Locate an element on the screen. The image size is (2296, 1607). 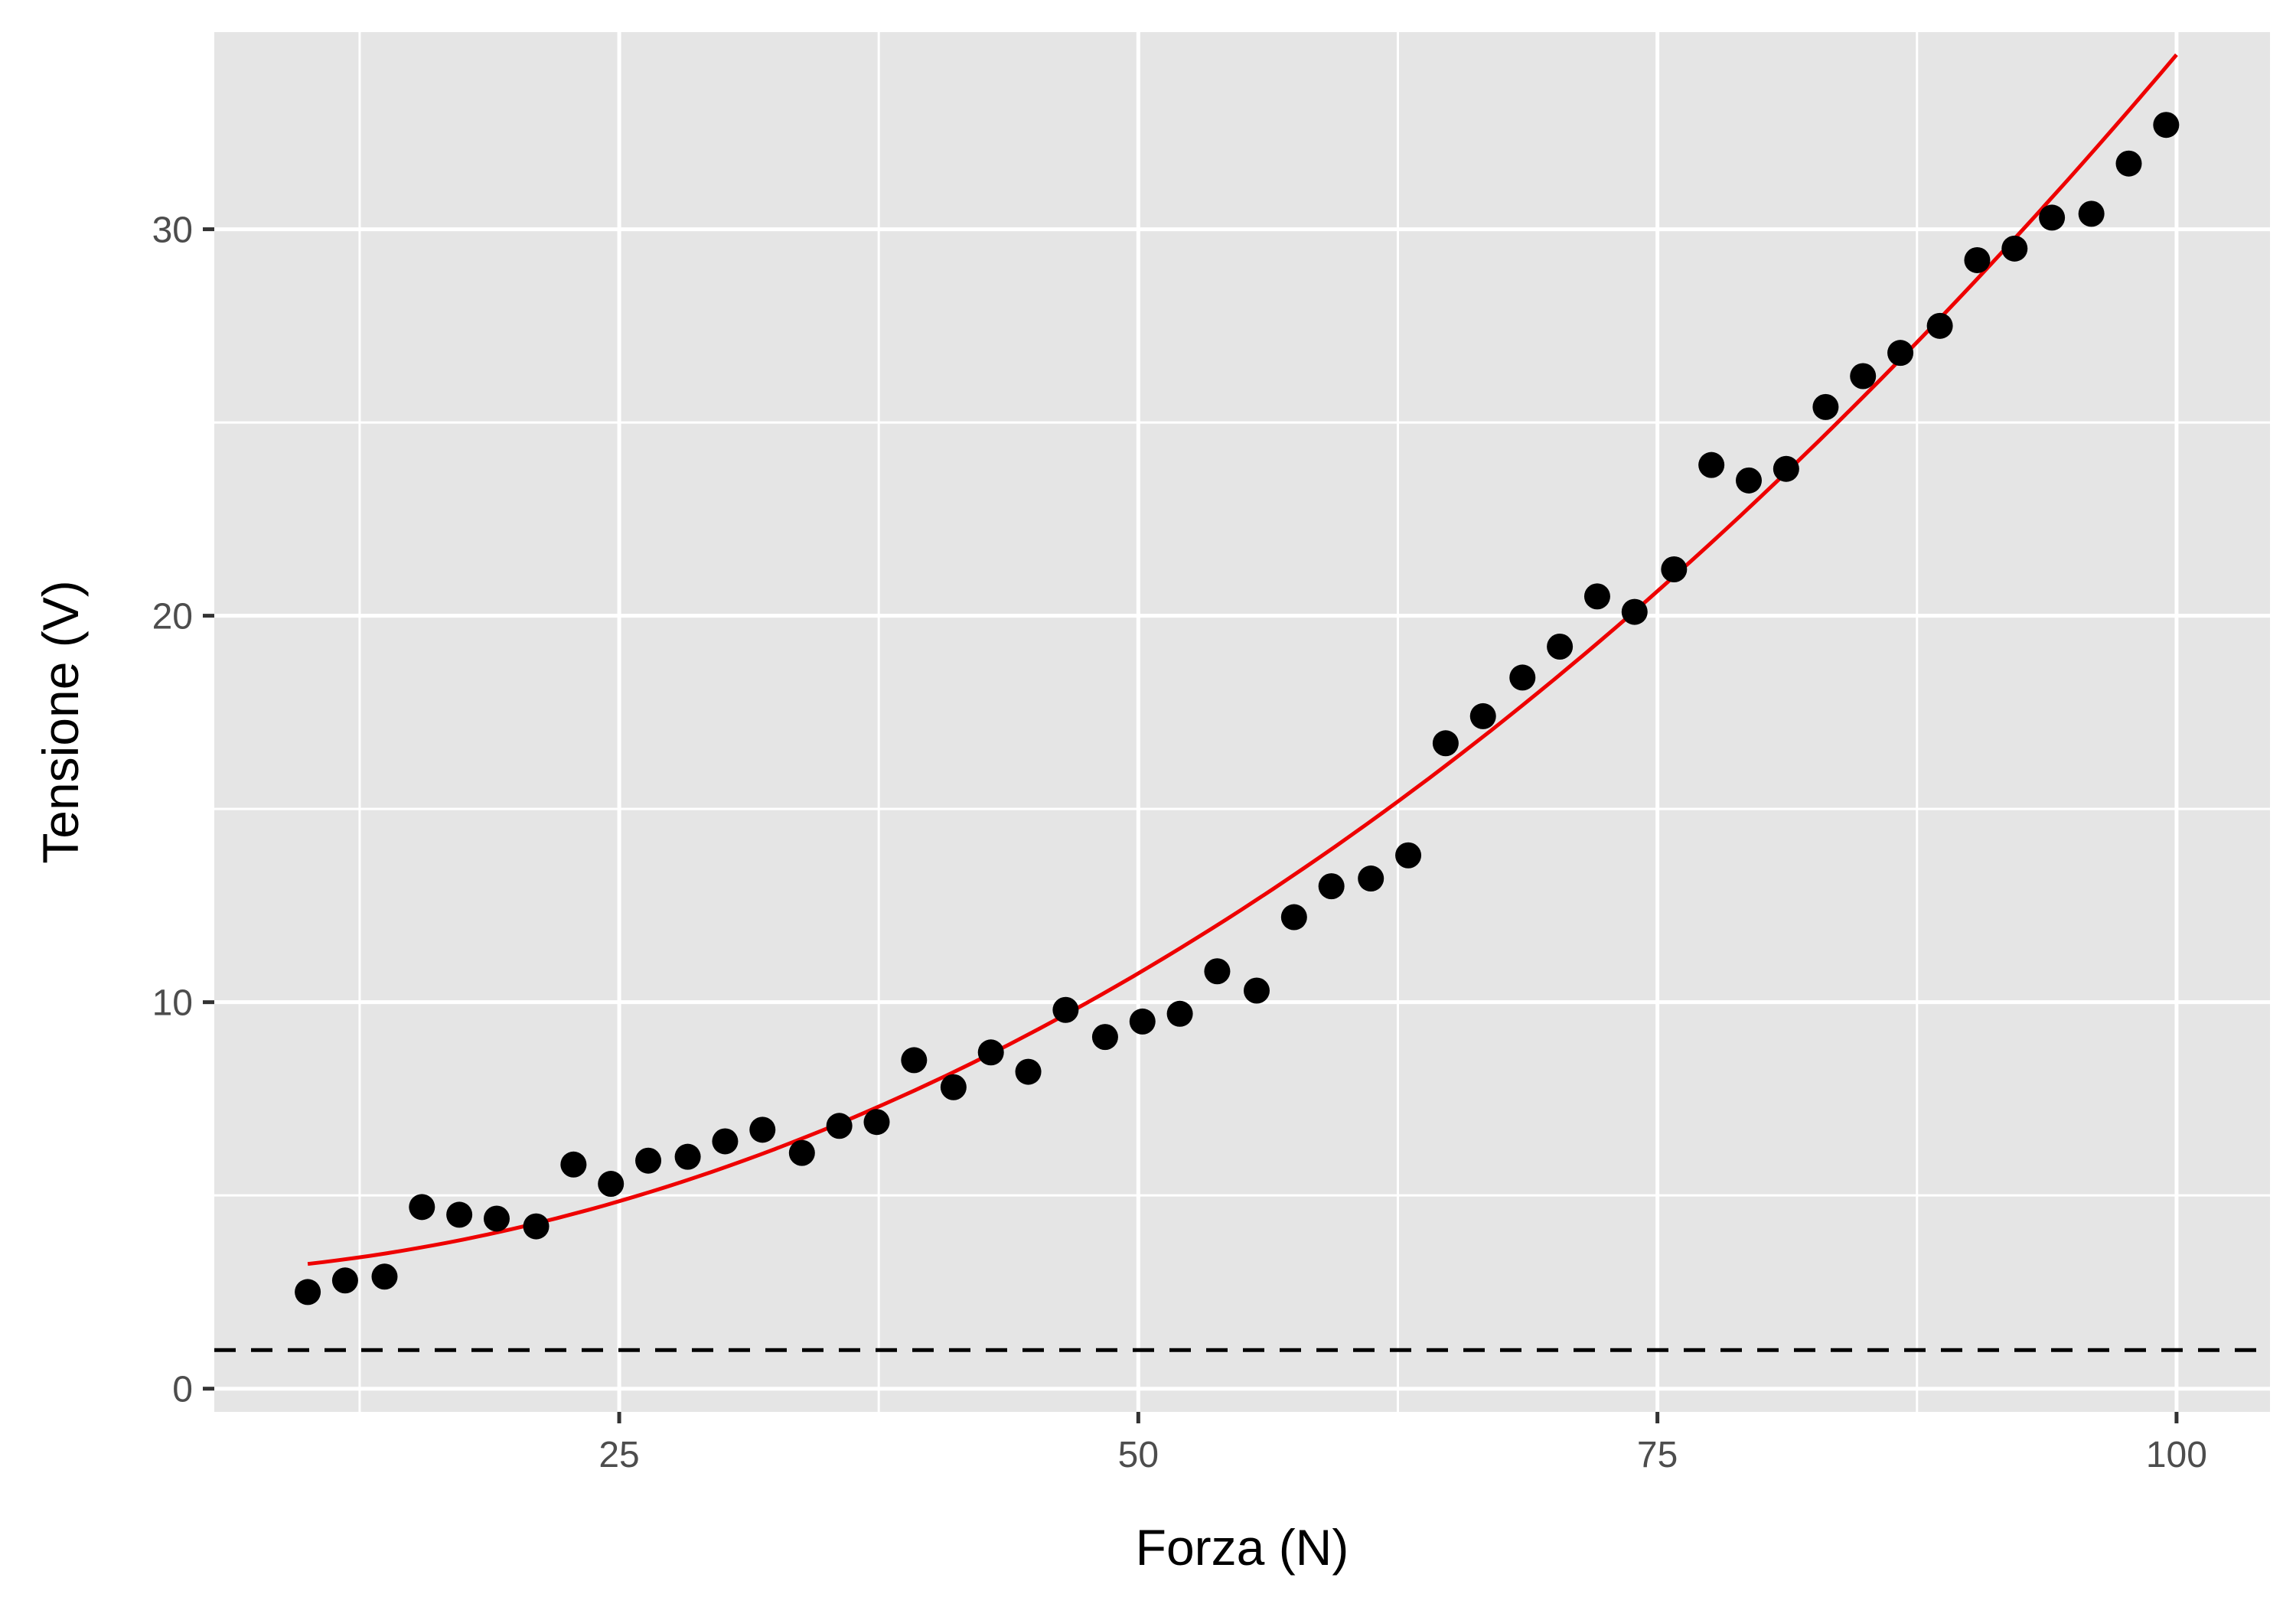
x-tick-label: 100 is located at coordinates (2176, 1455).